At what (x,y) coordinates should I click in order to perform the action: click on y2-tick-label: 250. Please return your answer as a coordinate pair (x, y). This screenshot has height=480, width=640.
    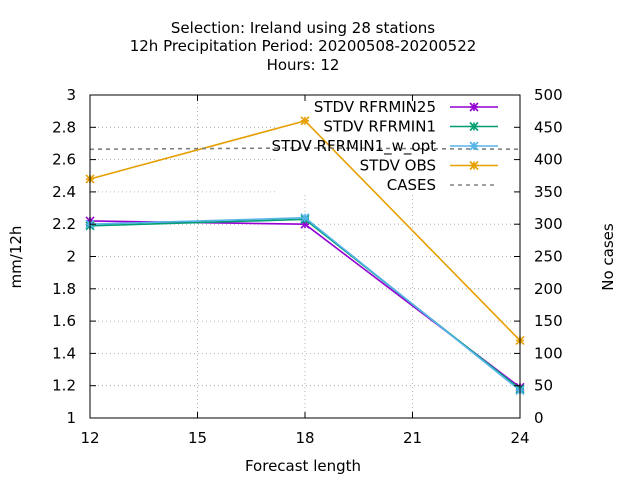
    Looking at the image, I should click on (548, 257).